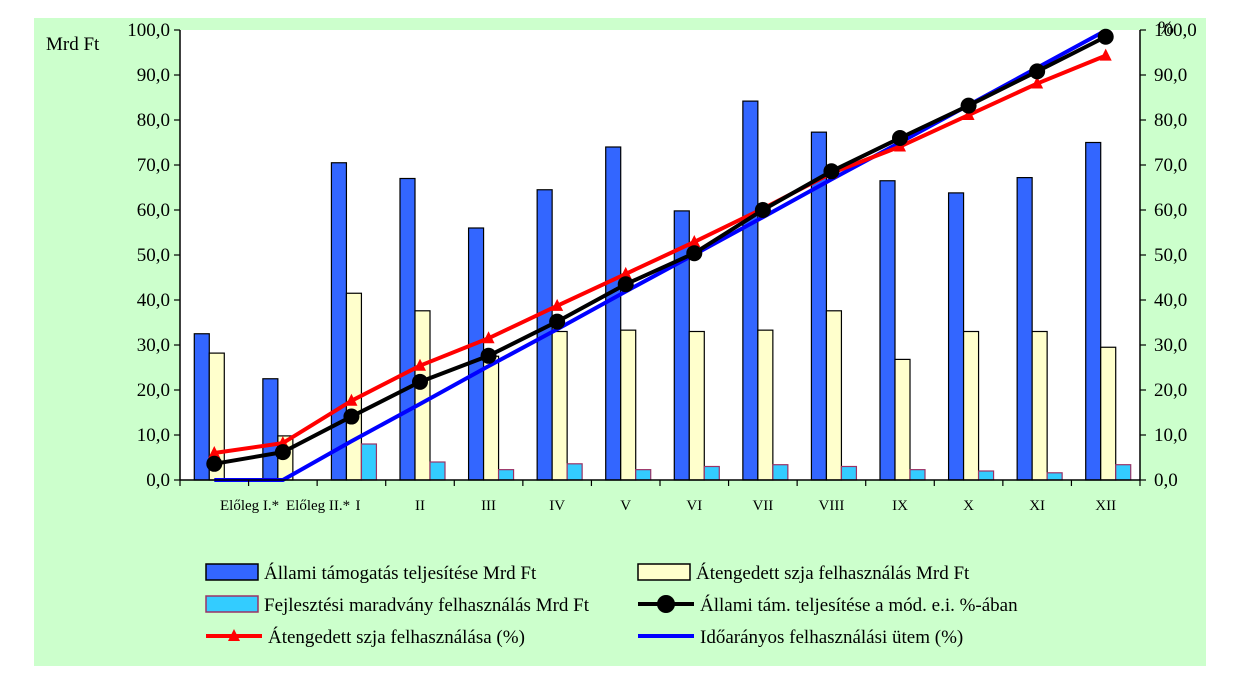  Describe the element at coordinates (1170, 165) in the screenshot. I see `y2-tick-label-right: 70,0` at that location.